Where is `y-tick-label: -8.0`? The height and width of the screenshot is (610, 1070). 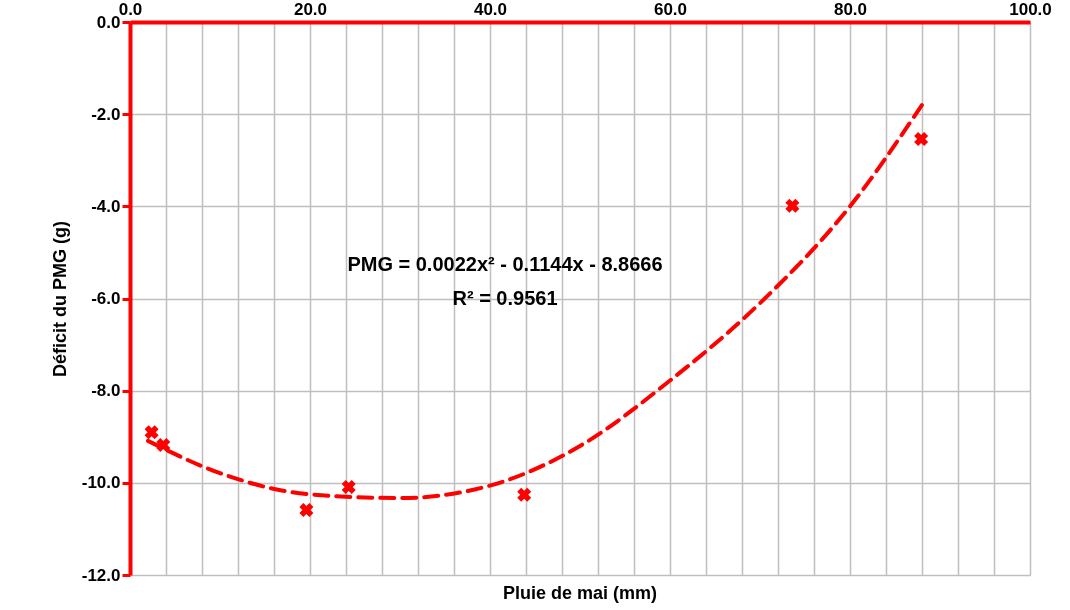 y-tick-label: -8.0 is located at coordinates (106, 391).